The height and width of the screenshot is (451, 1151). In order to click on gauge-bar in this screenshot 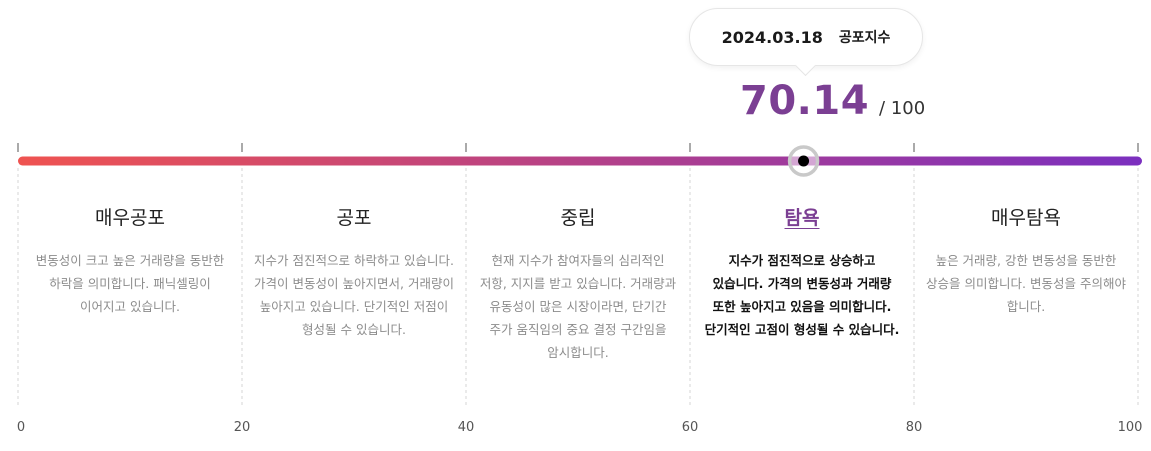, I will do `click(580, 161)`.